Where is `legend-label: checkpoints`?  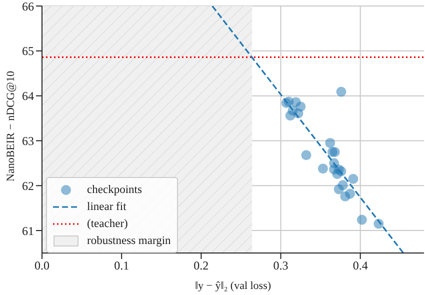 legend-label: checkpoints is located at coordinates (114, 190).